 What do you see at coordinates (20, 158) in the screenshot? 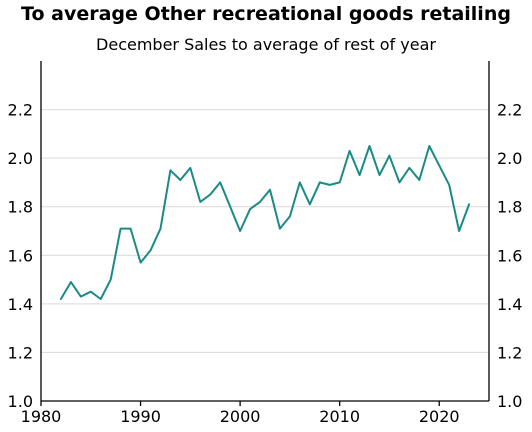
I see `y-tick-label-left: 2.0` at bounding box center [20, 158].